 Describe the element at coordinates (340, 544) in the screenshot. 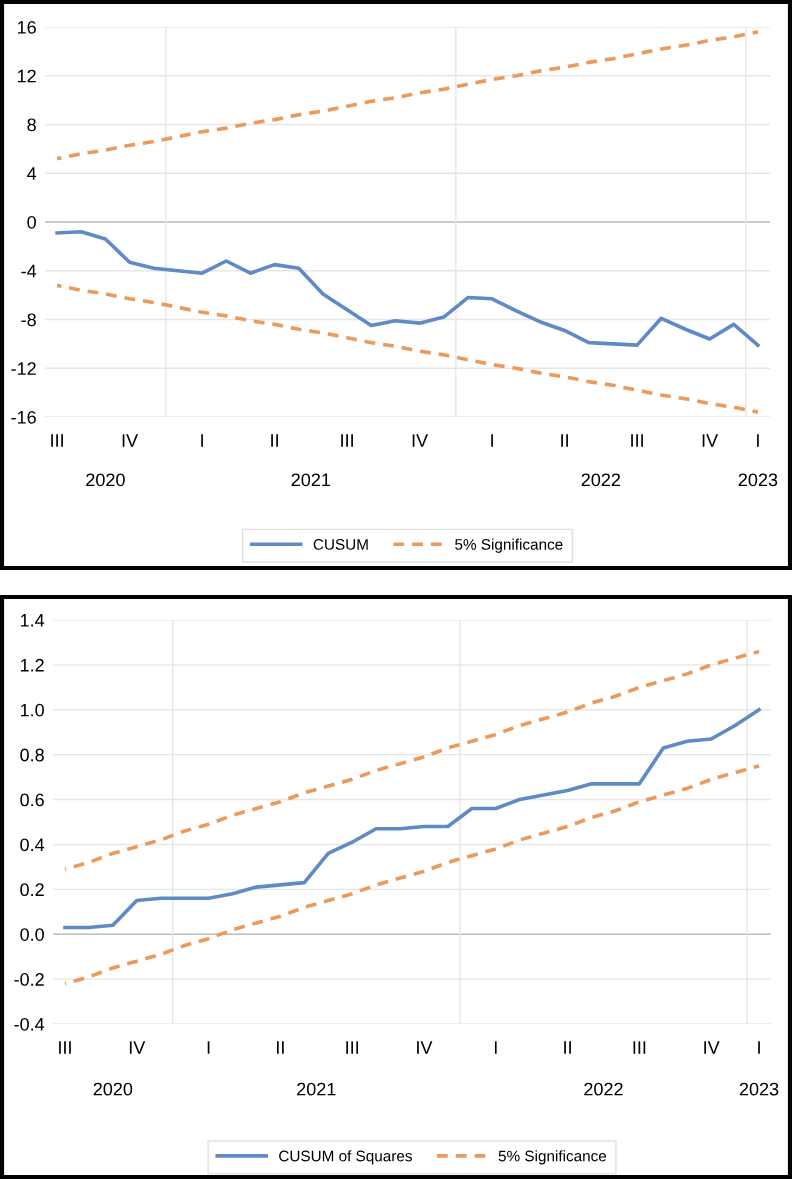

I see `legend-label: CUSUM` at that location.